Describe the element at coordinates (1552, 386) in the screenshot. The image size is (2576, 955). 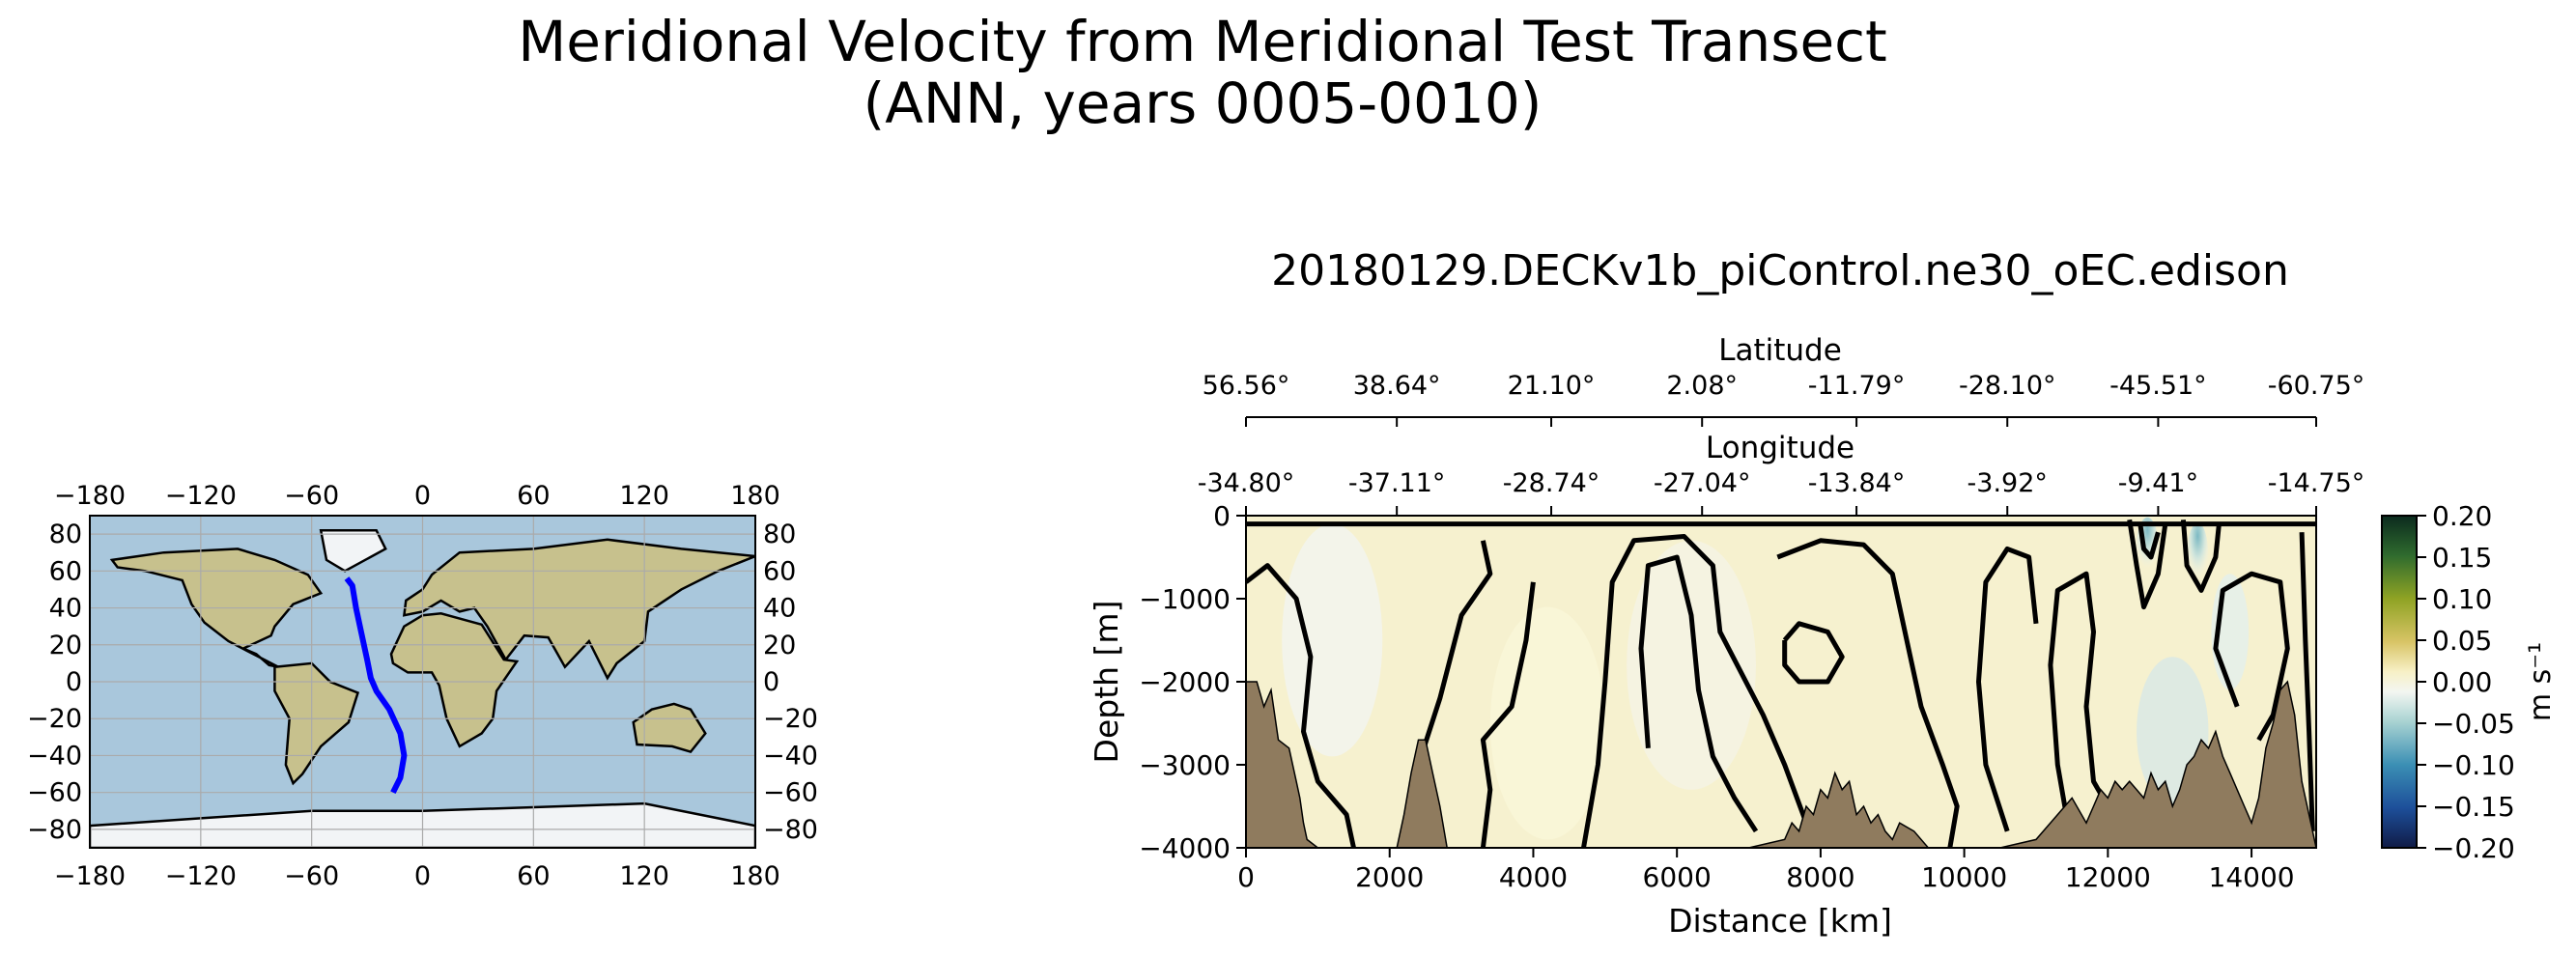
I see `latitude-tick-label: 21.10°` at that location.